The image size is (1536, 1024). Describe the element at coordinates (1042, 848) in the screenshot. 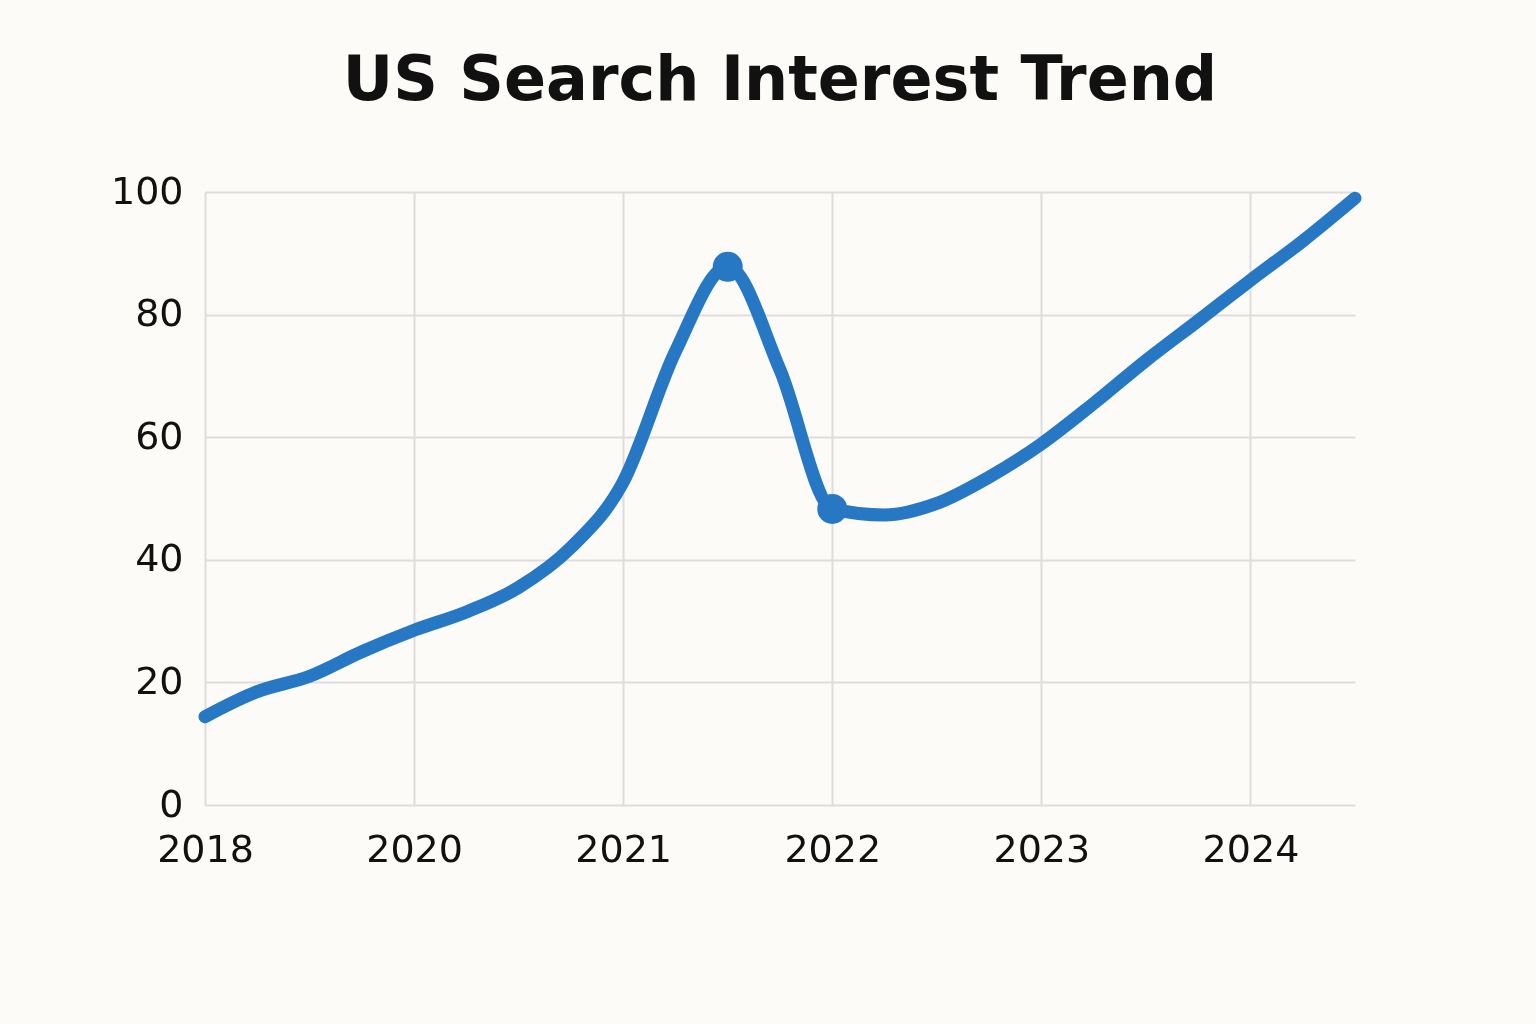

I see `x-tick-label: 2023` at that location.